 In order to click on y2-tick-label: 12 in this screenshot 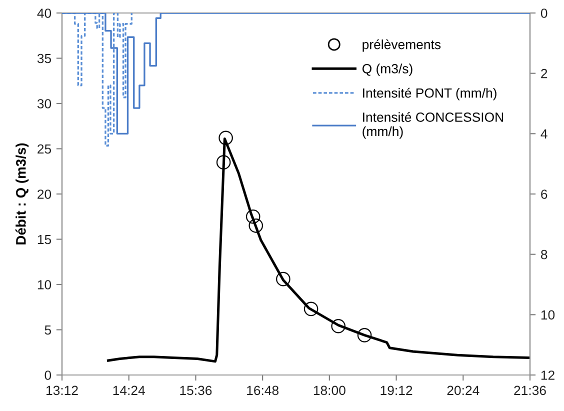, I will do `click(547, 375)`.